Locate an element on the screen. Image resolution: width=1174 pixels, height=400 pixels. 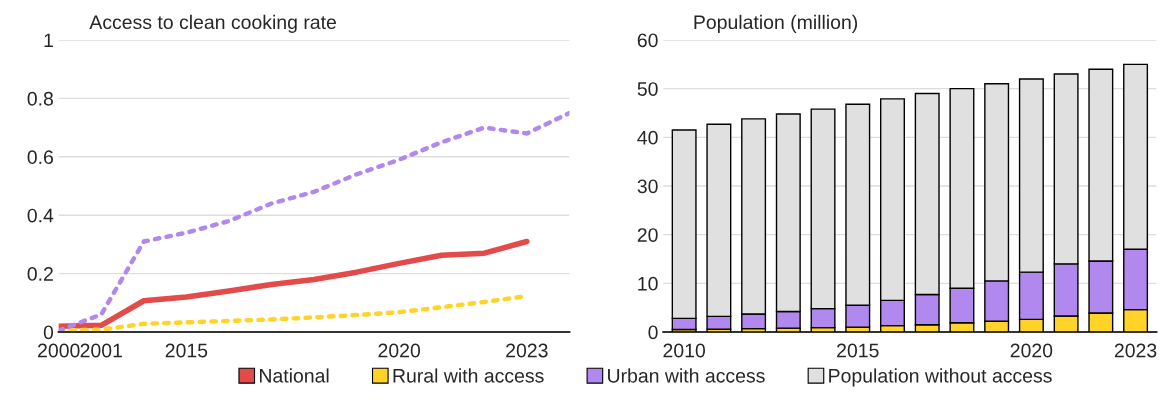
legend-label: Population without access is located at coordinates (940, 377).